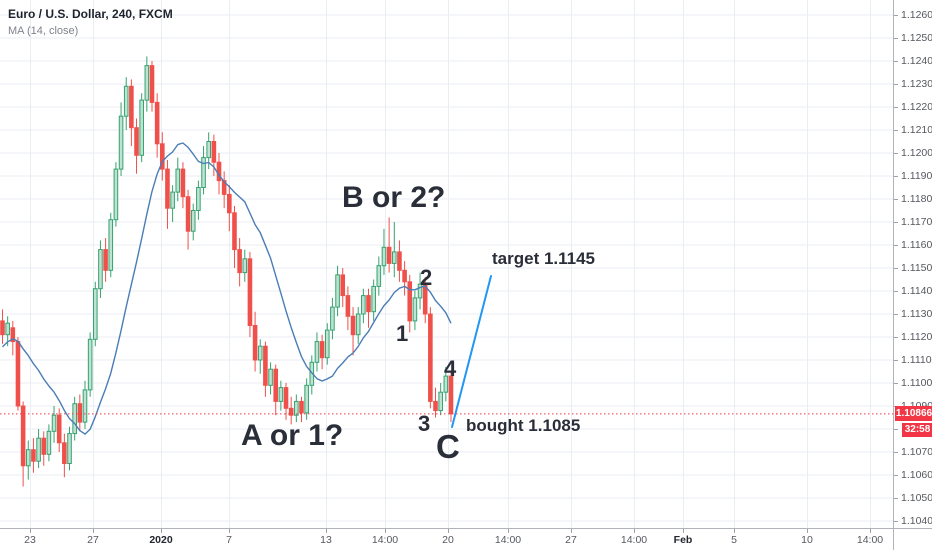  What do you see at coordinates (916, 130) in the screenshot?
I see `price-axis-label: 1.12100` at bounding box center [916, 130].